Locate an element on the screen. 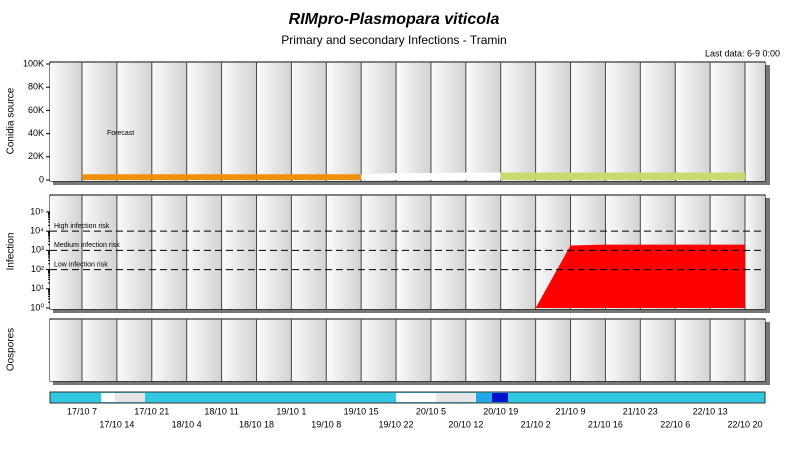 Image resolution: width=788 pixels, height=450 pixels. x-tick-label: 20/10 19 is located at coordinates (500, 411).